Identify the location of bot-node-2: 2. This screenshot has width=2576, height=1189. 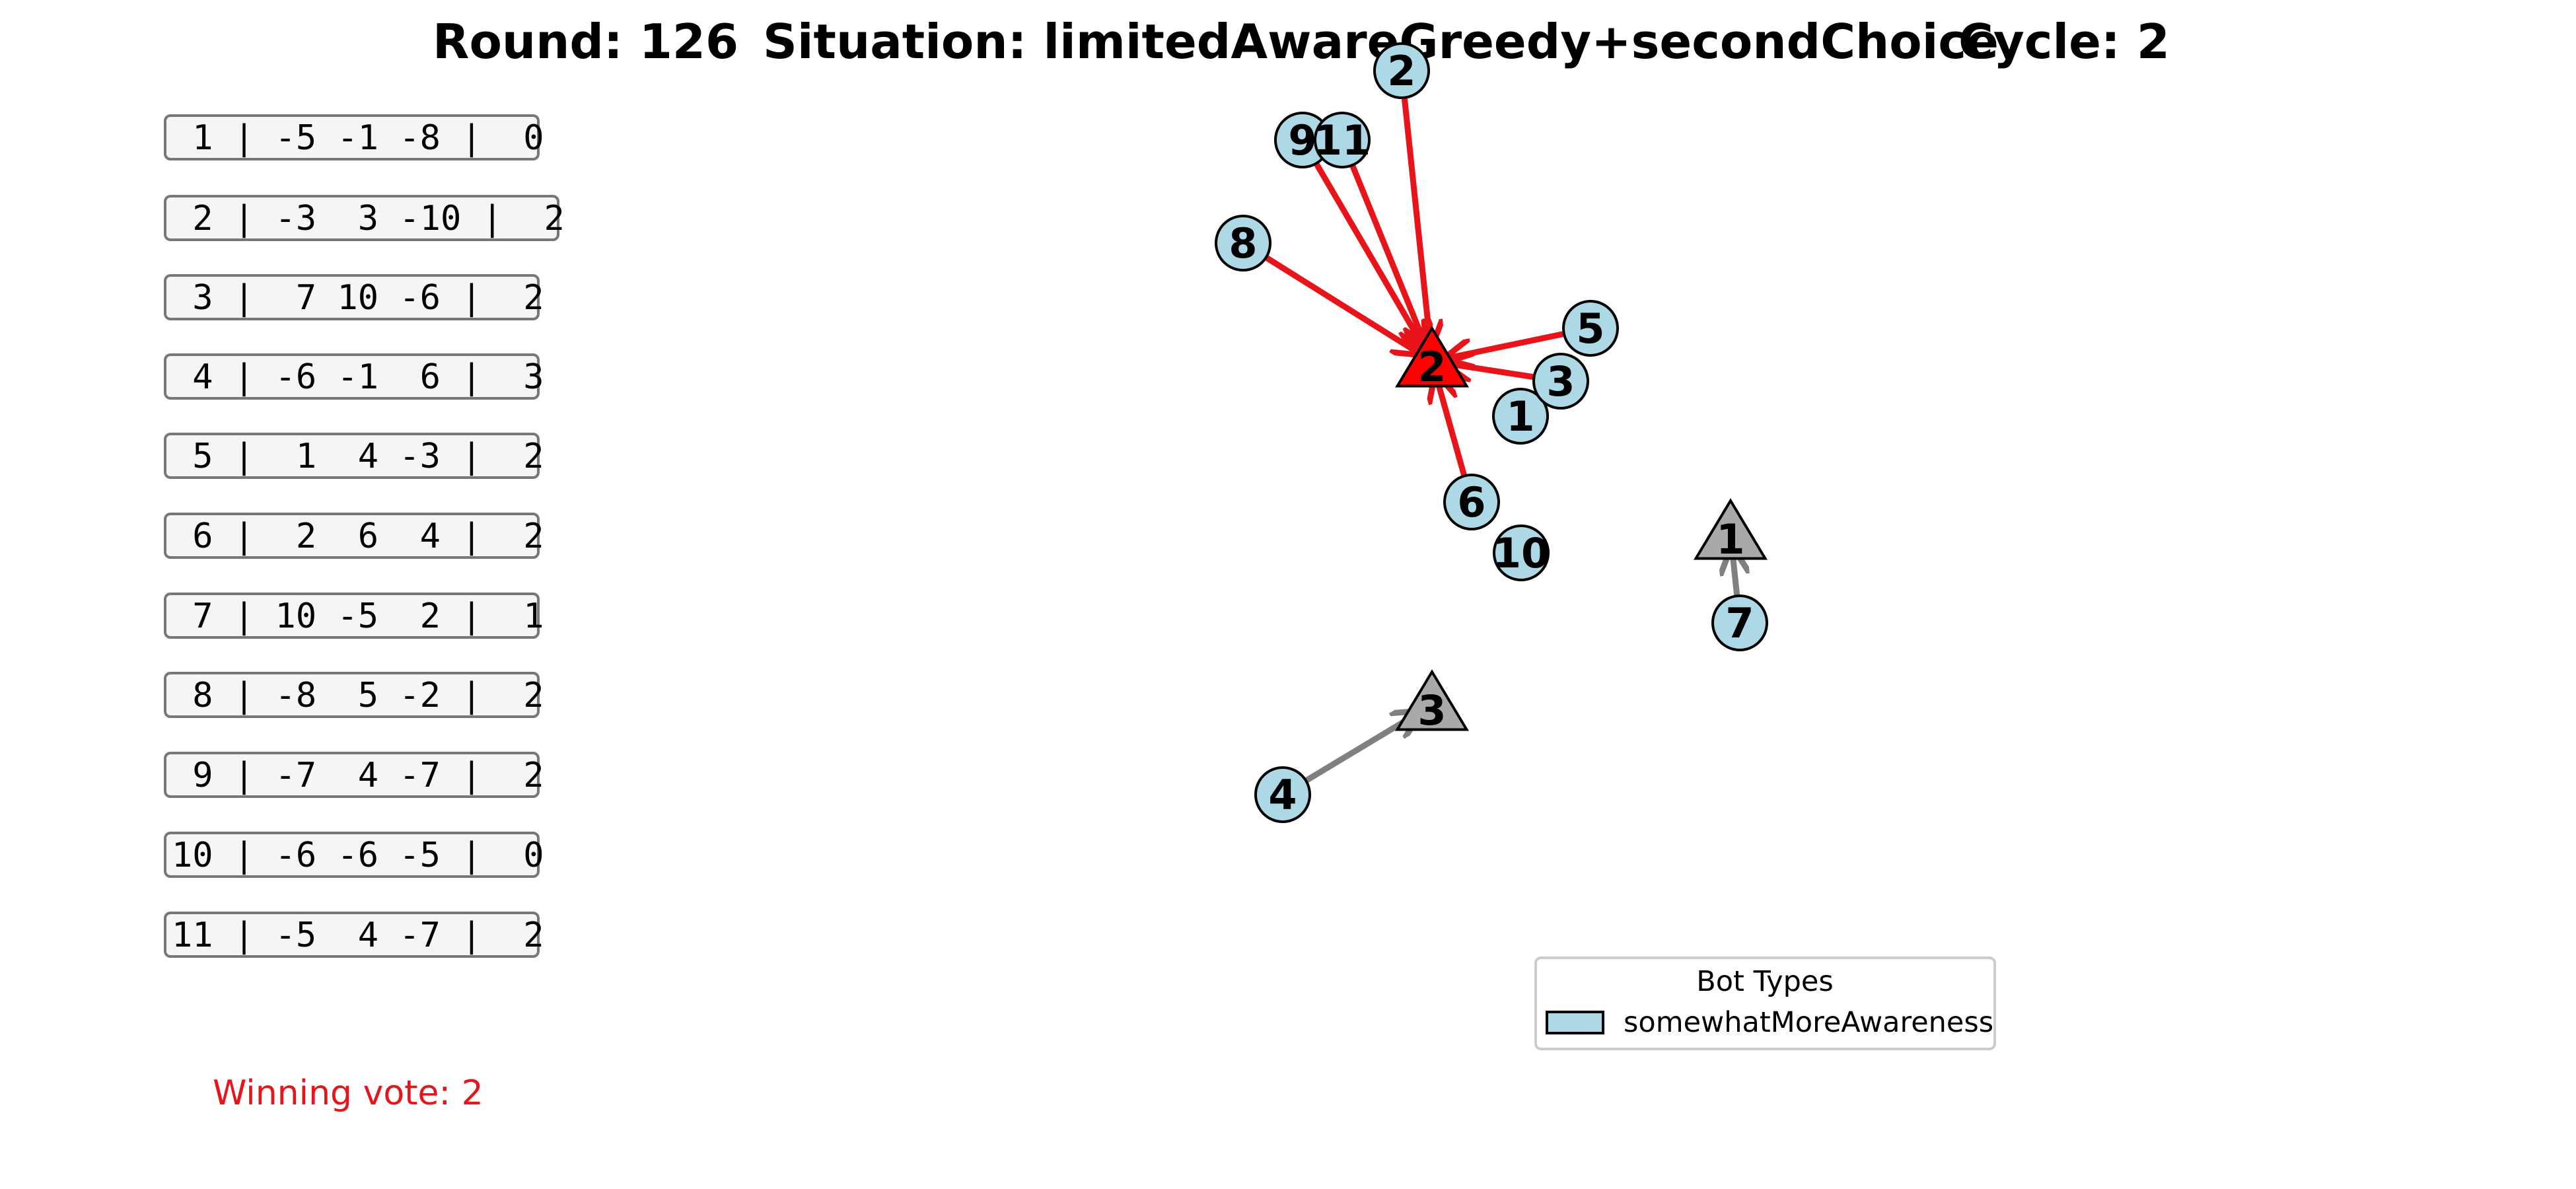
(1401, 70).